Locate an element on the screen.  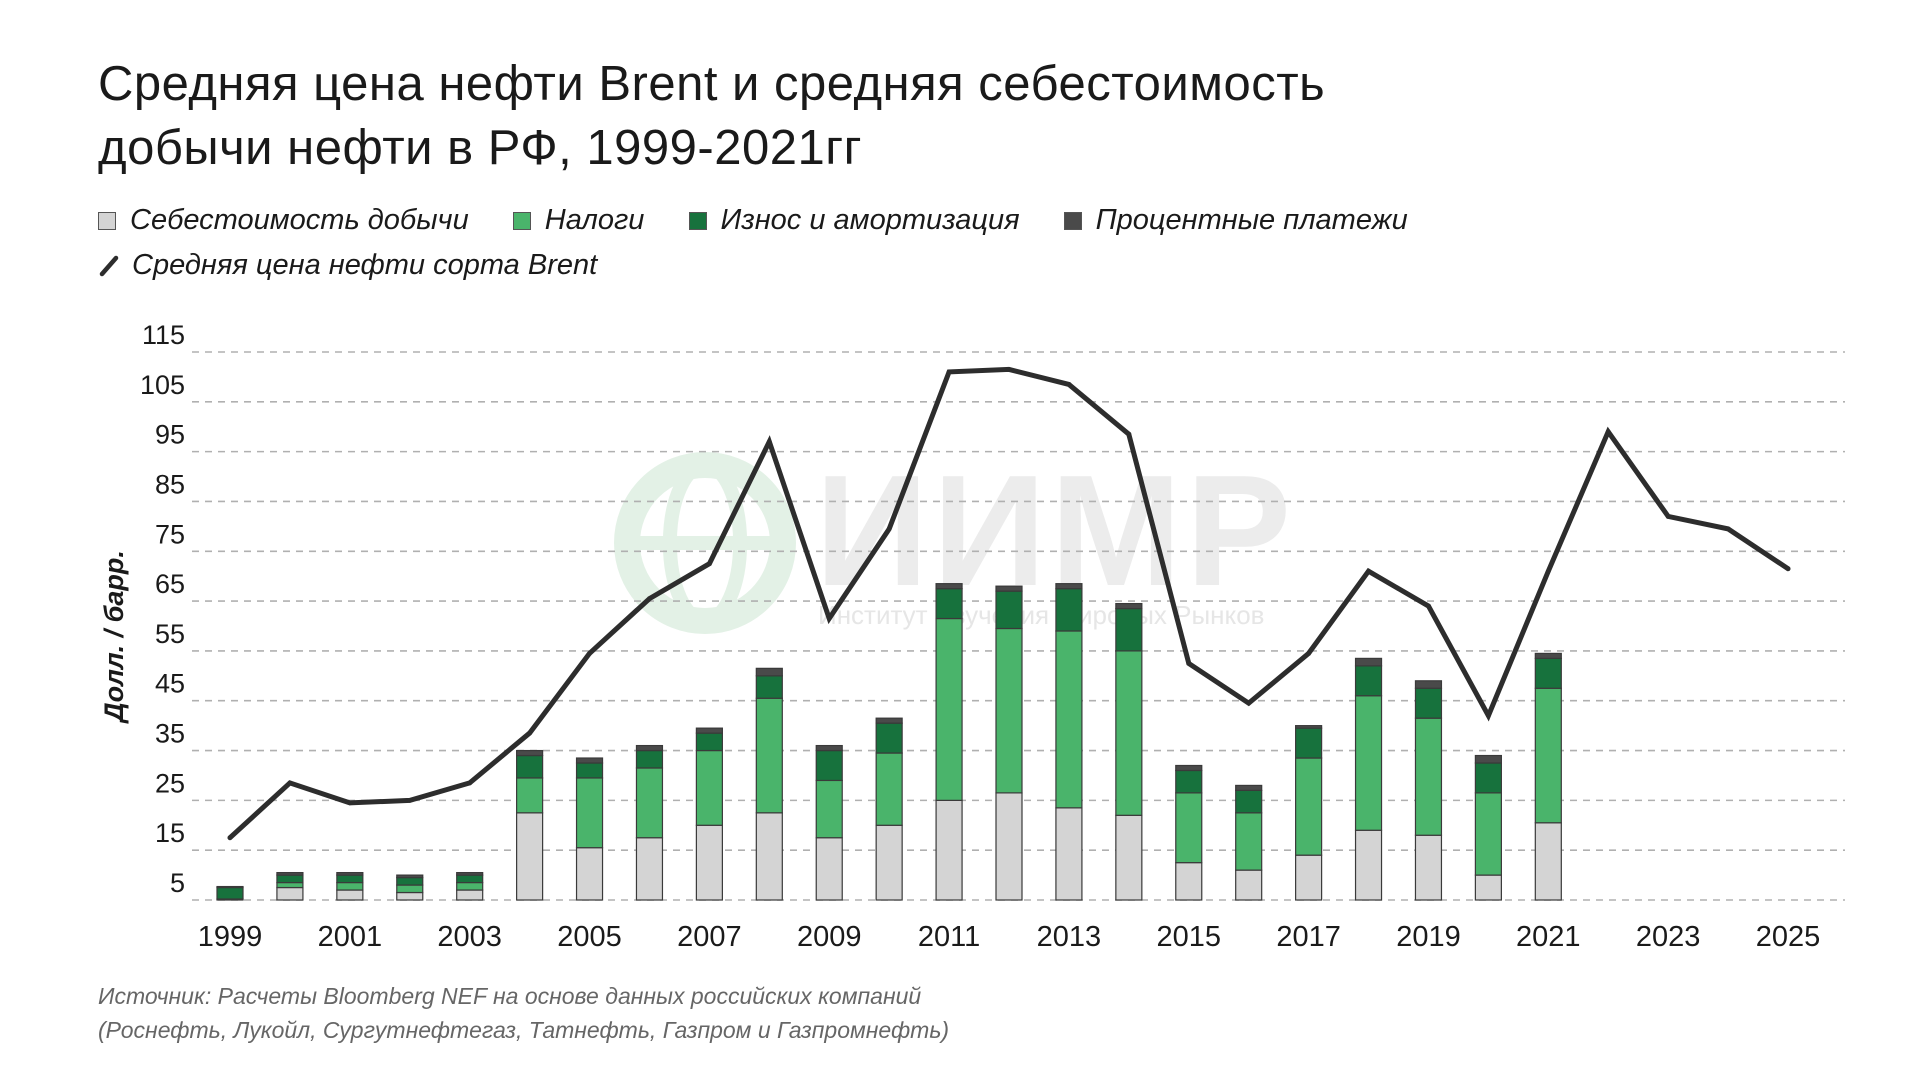
y-tick-label: 115 is located at coordinates (163, 335).